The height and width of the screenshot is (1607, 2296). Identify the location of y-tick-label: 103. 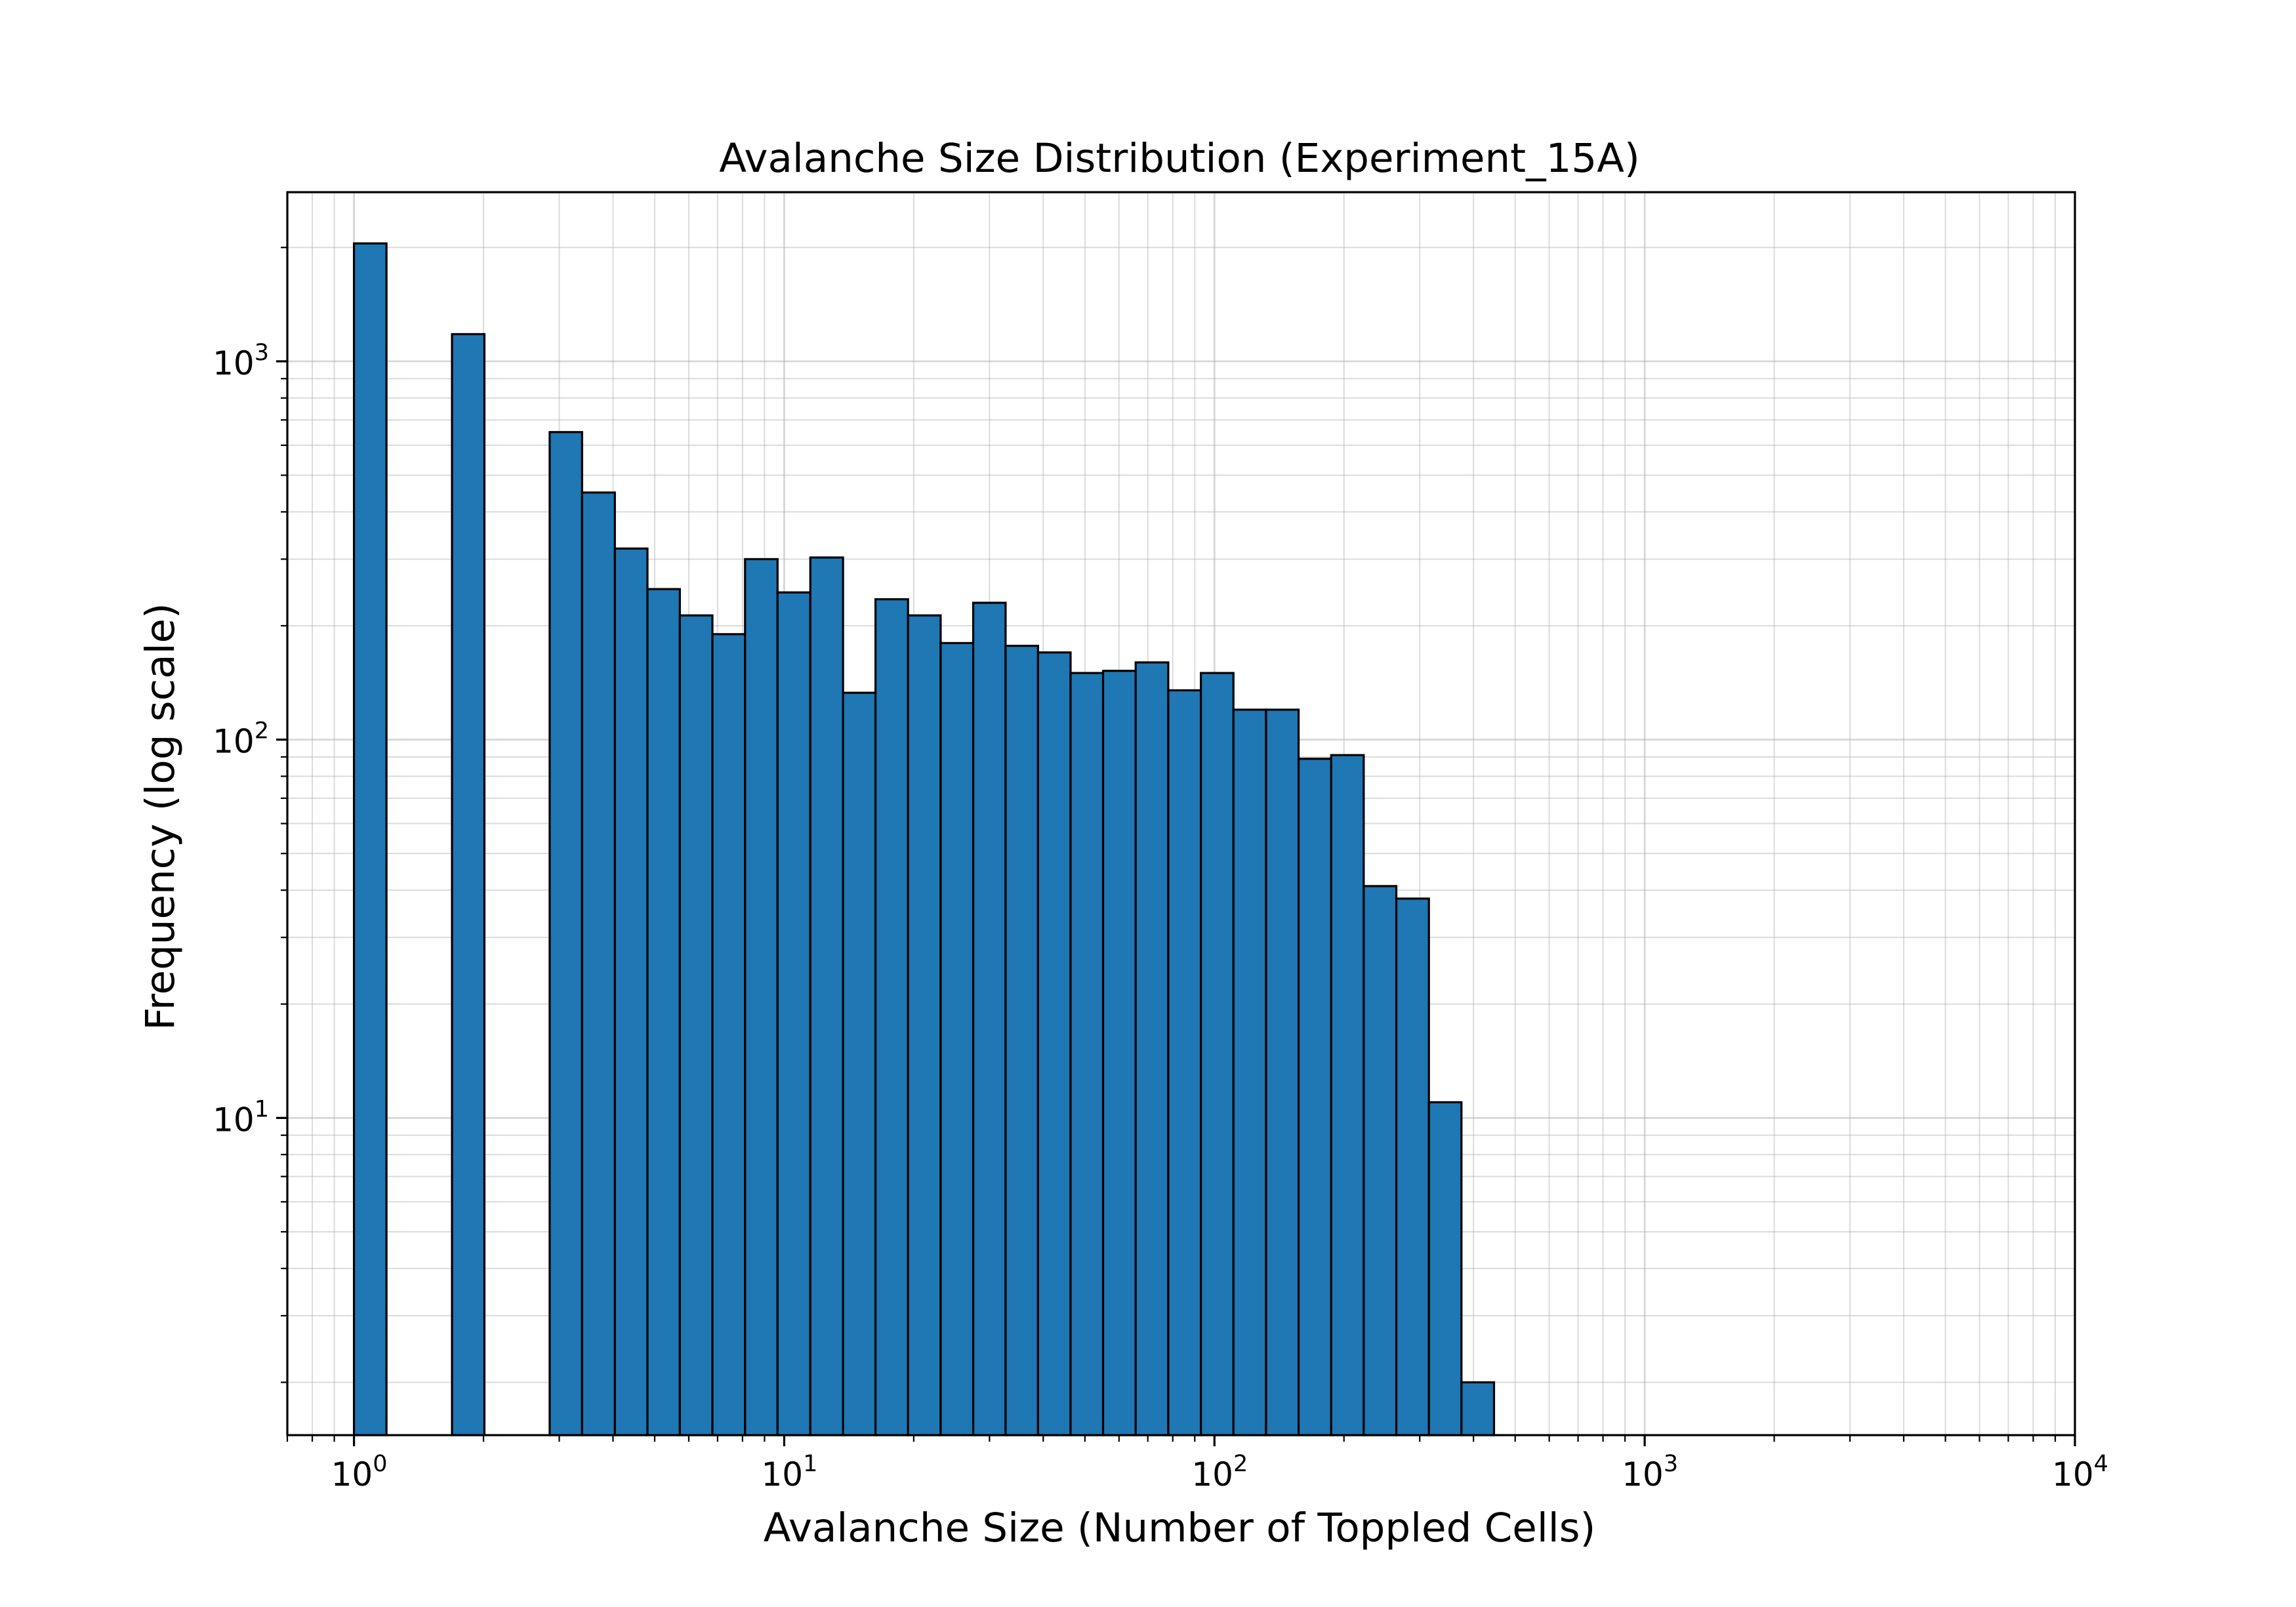
(241, 361).